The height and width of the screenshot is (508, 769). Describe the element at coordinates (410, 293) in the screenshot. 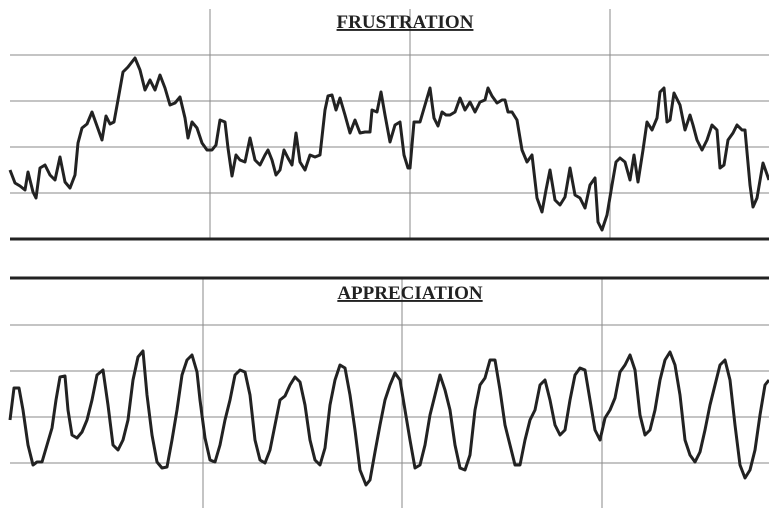

I see `chart-title: APPRECIATION` at that location.